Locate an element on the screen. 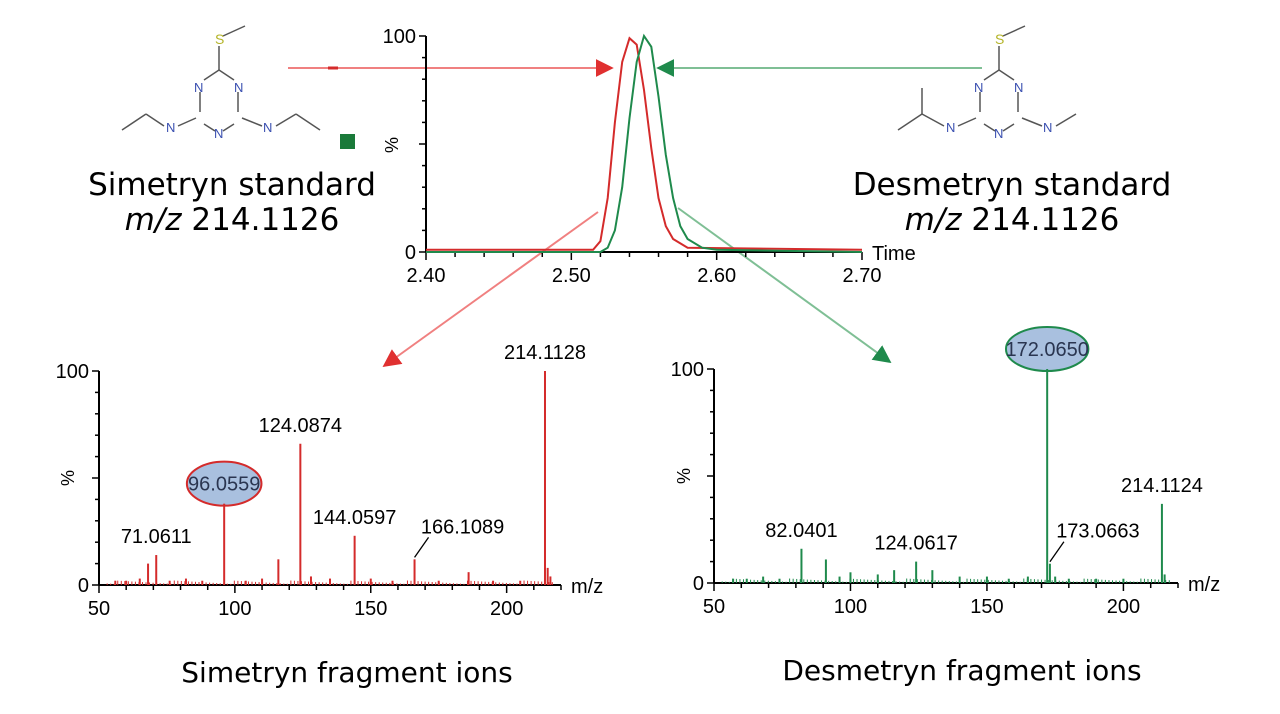 The height and width of the screenshot is (714, 1280). chromatogram-trace-desmetryn is located at coordinates (644, 143).